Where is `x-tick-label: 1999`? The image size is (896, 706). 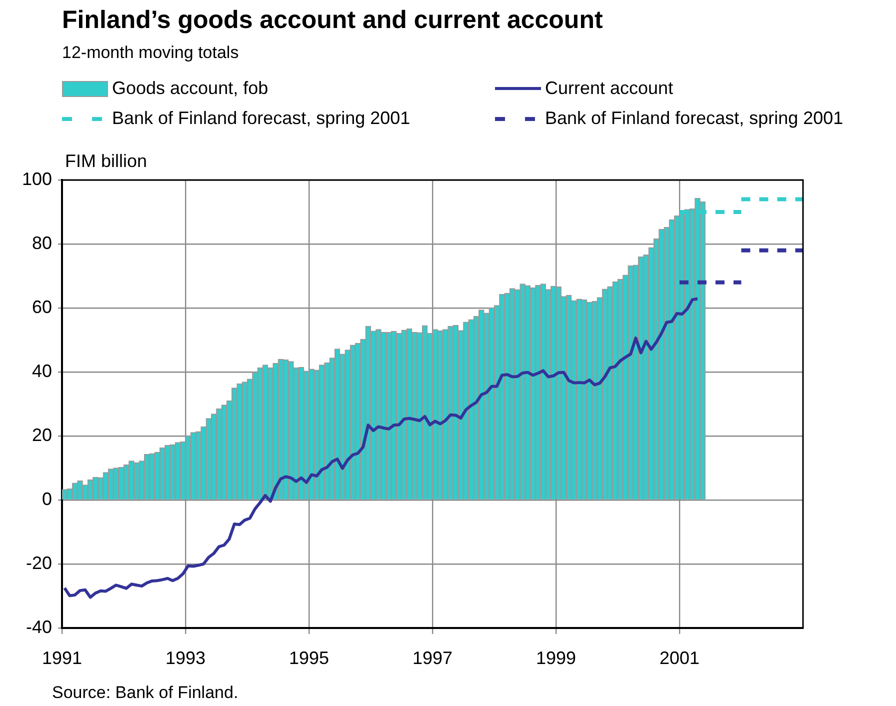 x-tick-label: 1999 is located at coordinates (556, 658).